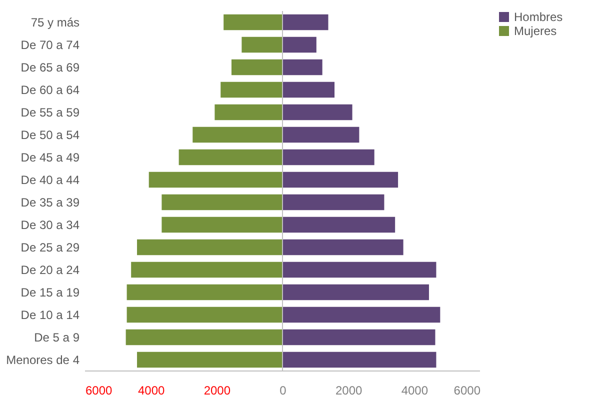  Describe the element at coordinates (50, 202) in the screenshot. I see `y-tick-label: De 35 a 39` at that location.